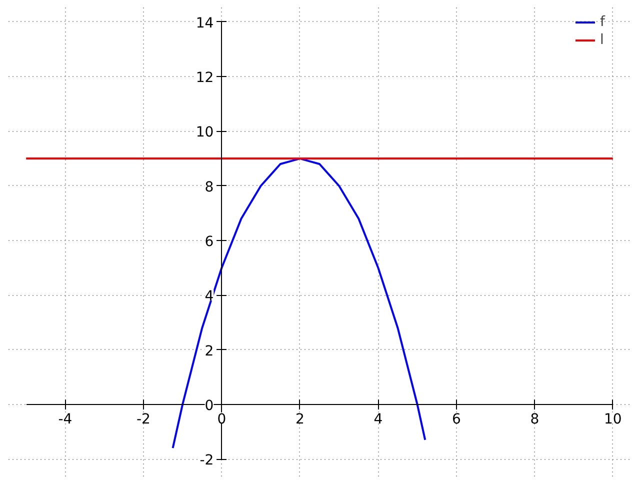  I want to click on y-tick-label: 8, so click(209, 187).